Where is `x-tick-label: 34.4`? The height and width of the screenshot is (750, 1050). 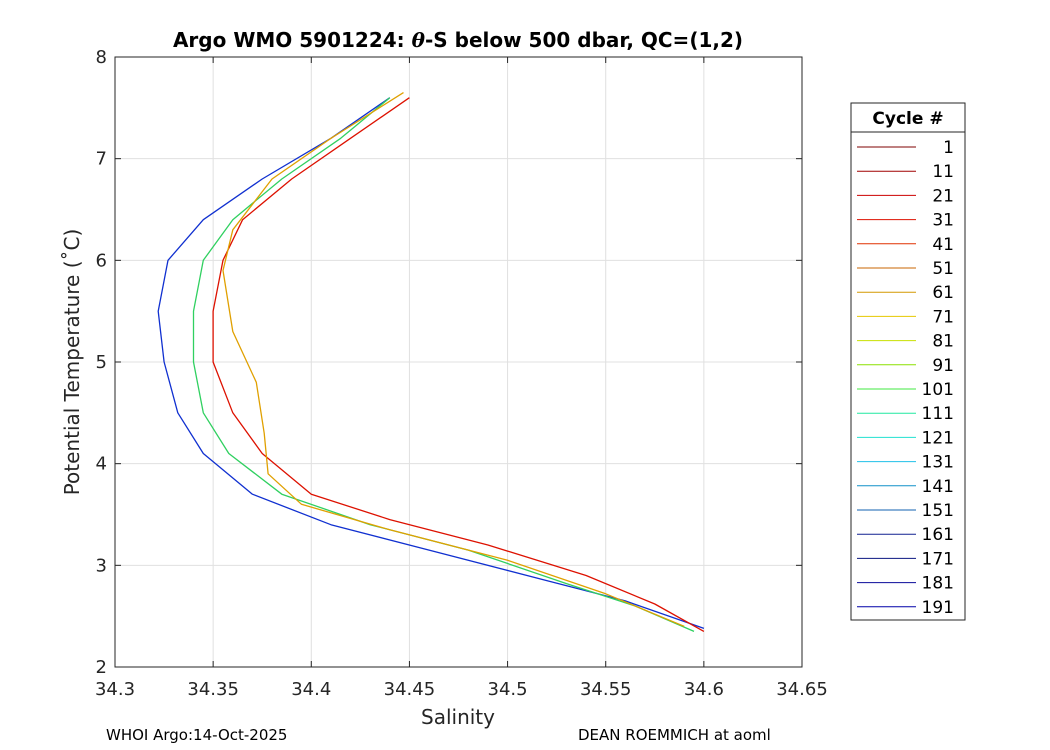 x-tick-label: 34.4 is located at coordinates (311, 689).